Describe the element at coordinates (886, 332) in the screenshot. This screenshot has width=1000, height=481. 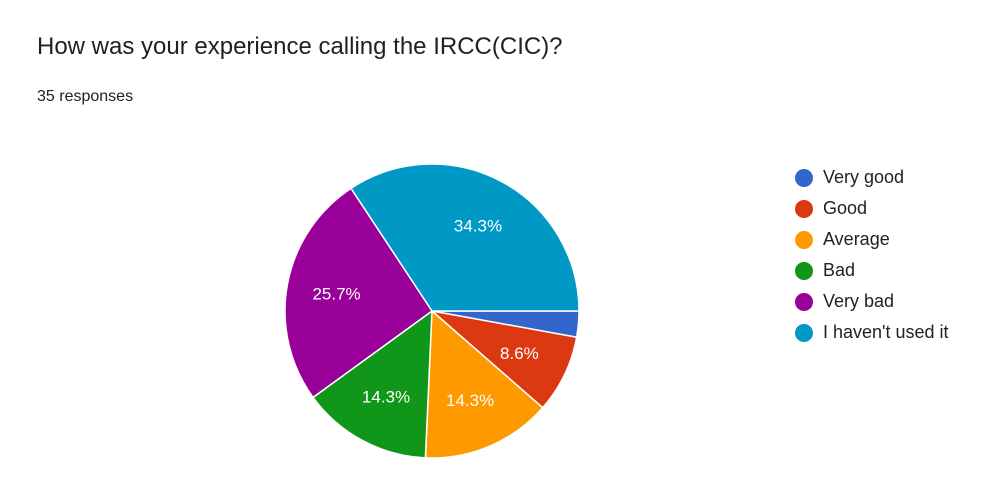
I see `legend-label: I haven't used it` at that location.